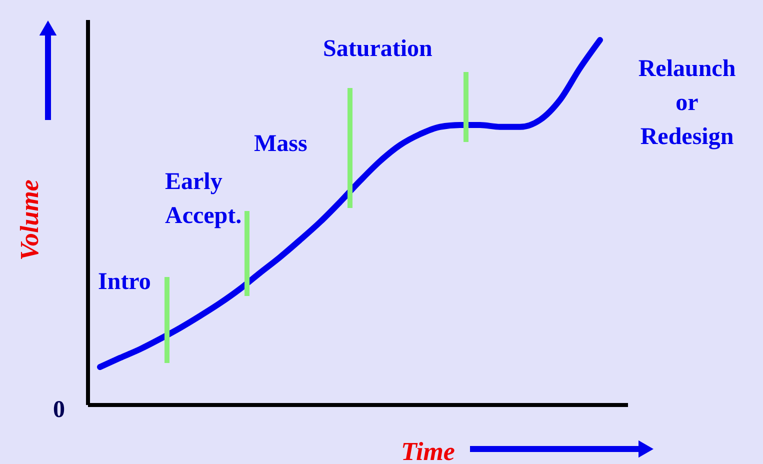 The image size is (763, 464). What do you see at coordinates (428, 450) in the screenshot?
I see `x-axis-title: Time` at bounding box center [428, 450].